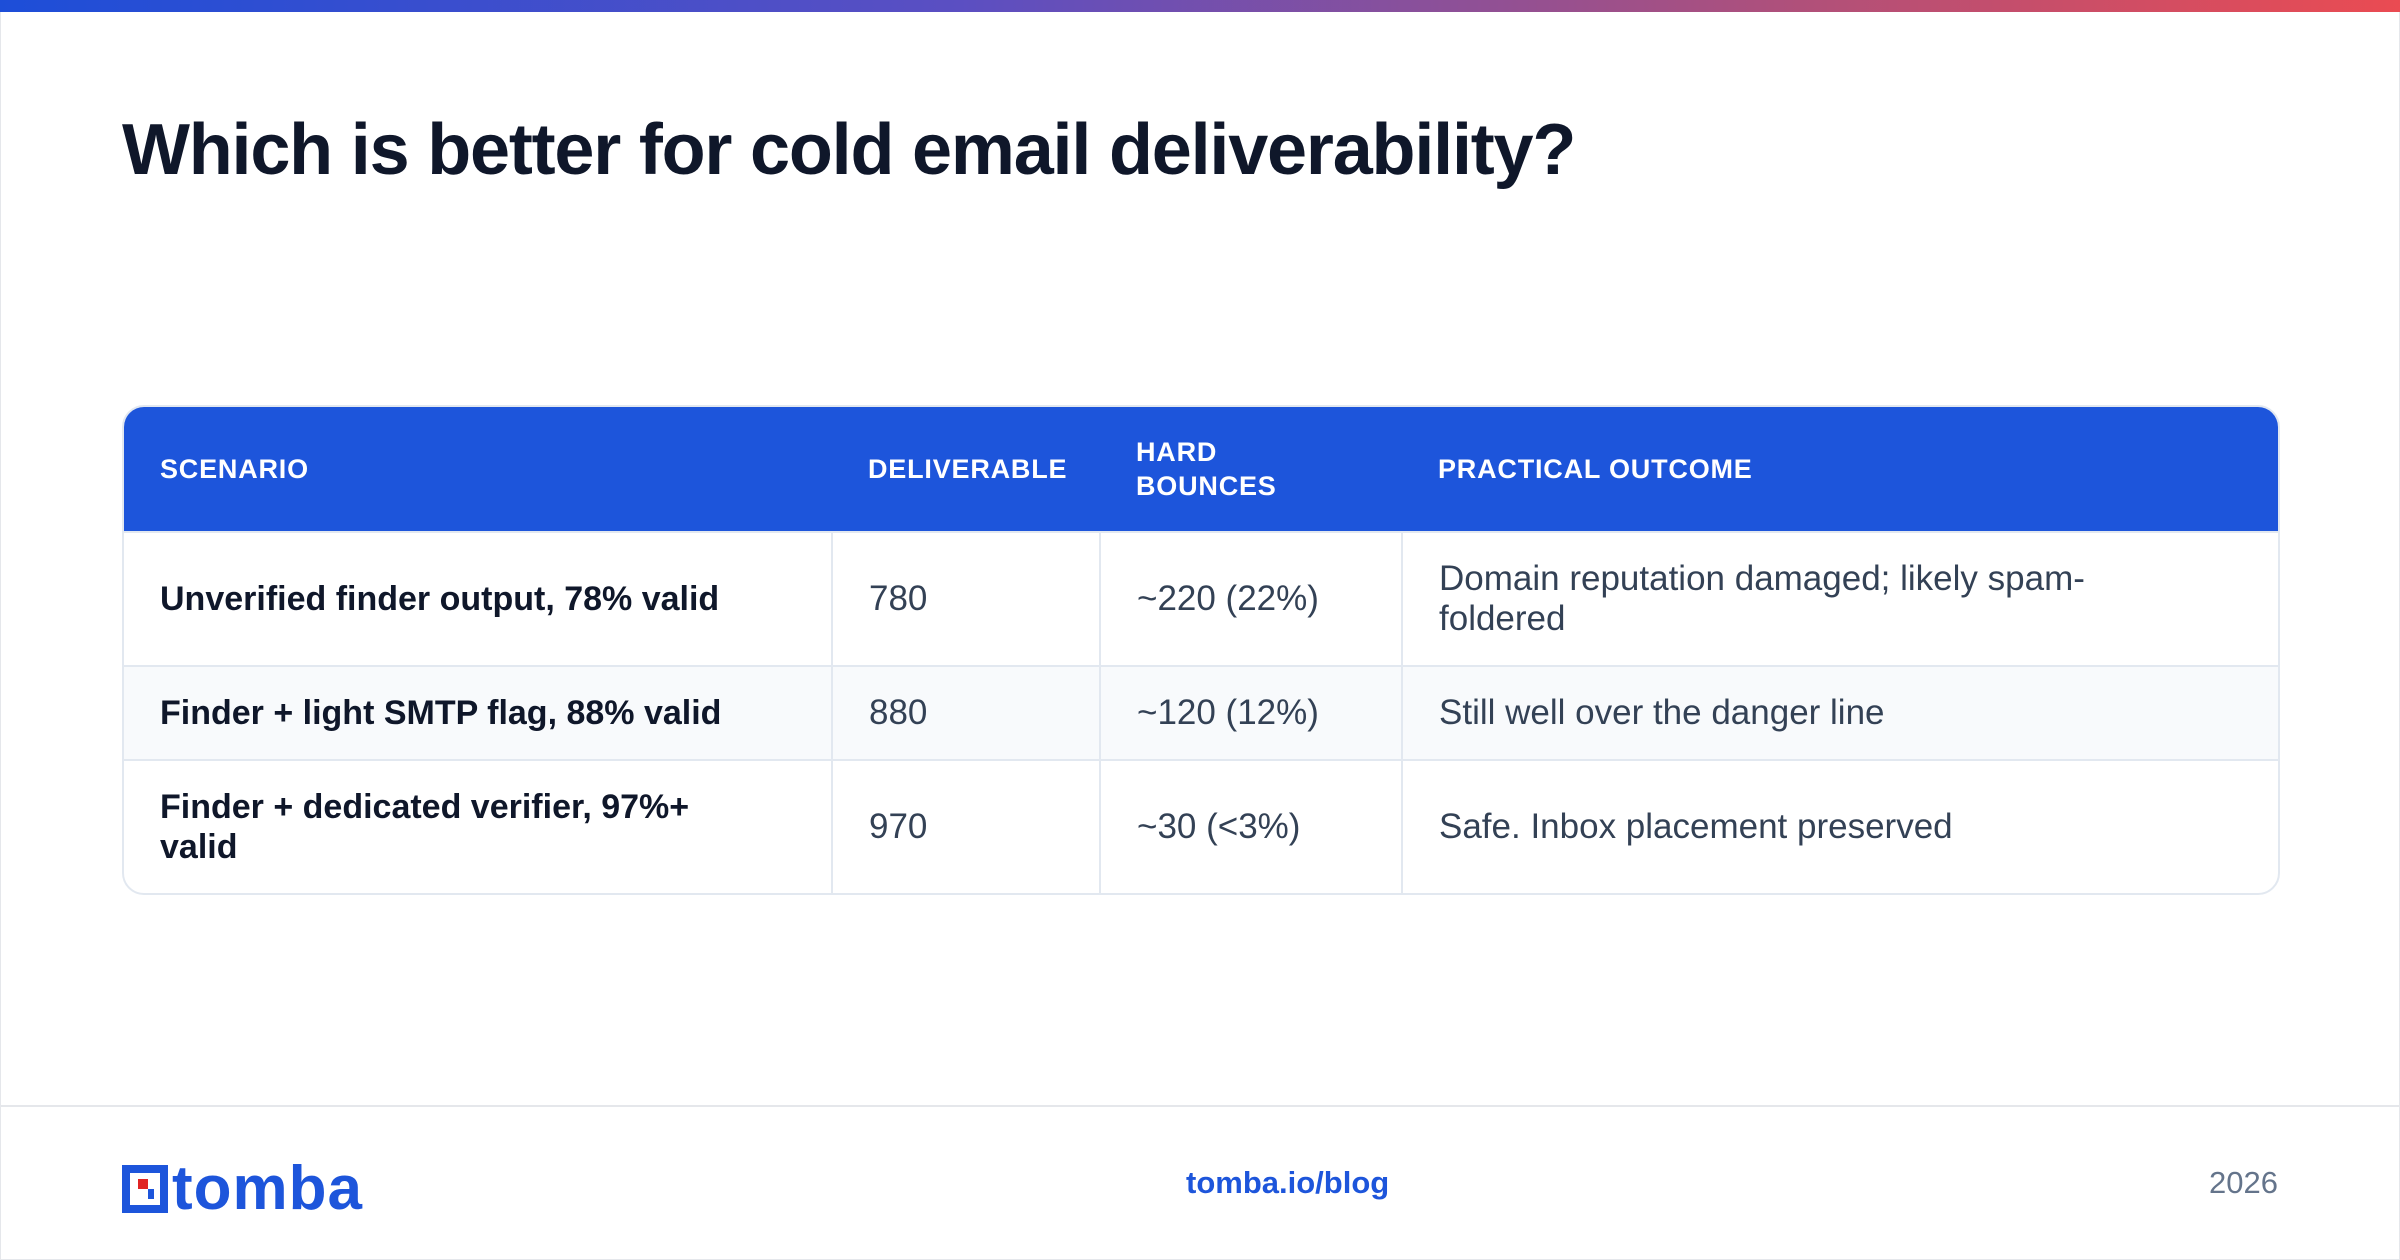 The image size is (2400, 1260). What do you see at coordinates (478, 598) in the screenshot?
I see `cell-scenario: Unverified finder output, 78% valid` at bounding box center [478, 598].